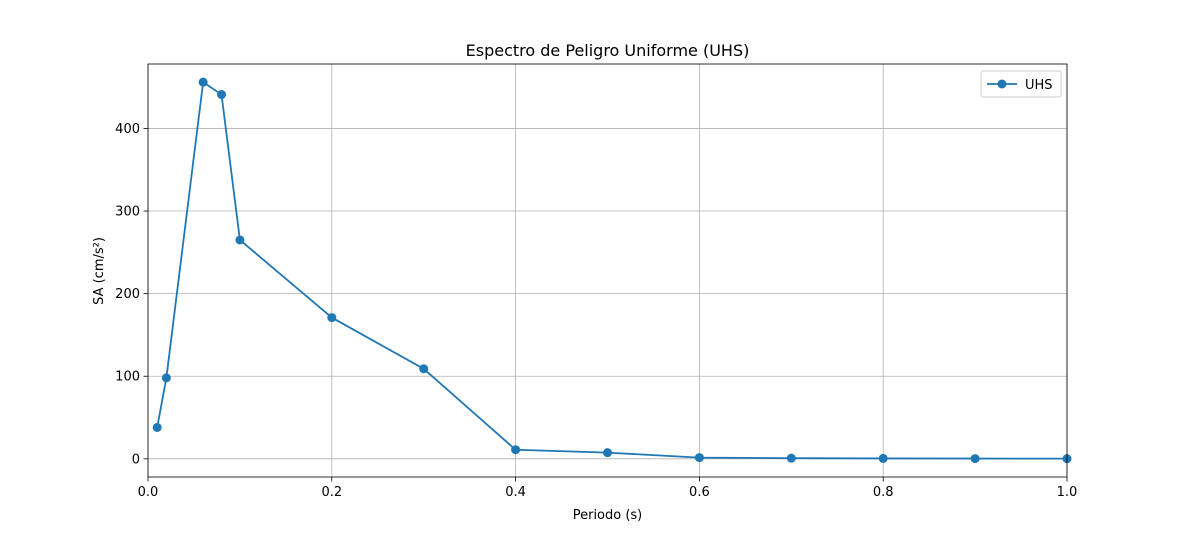  I want to click on y-tick-label: 200, so click(127, 294).